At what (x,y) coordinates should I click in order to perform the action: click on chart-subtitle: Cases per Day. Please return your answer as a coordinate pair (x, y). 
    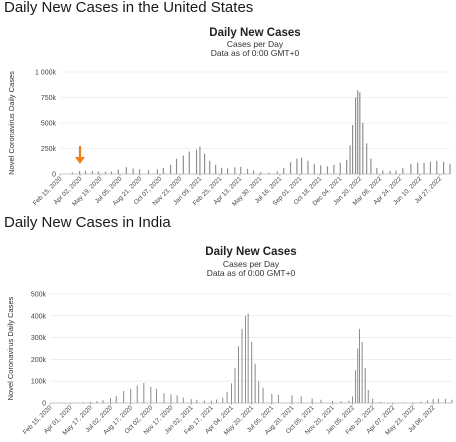
    Looking at the image, I should click on (255, 44).